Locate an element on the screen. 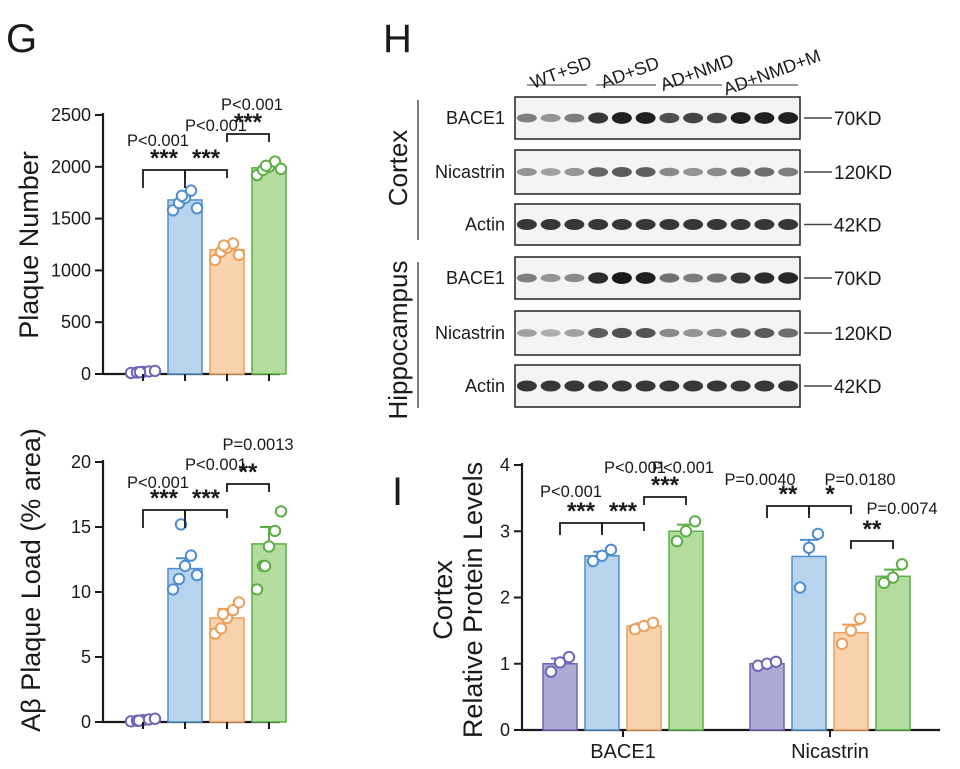 The height and width of the screenshot is (769, 960). significance-stars: * is located at coordinates (830, 494).